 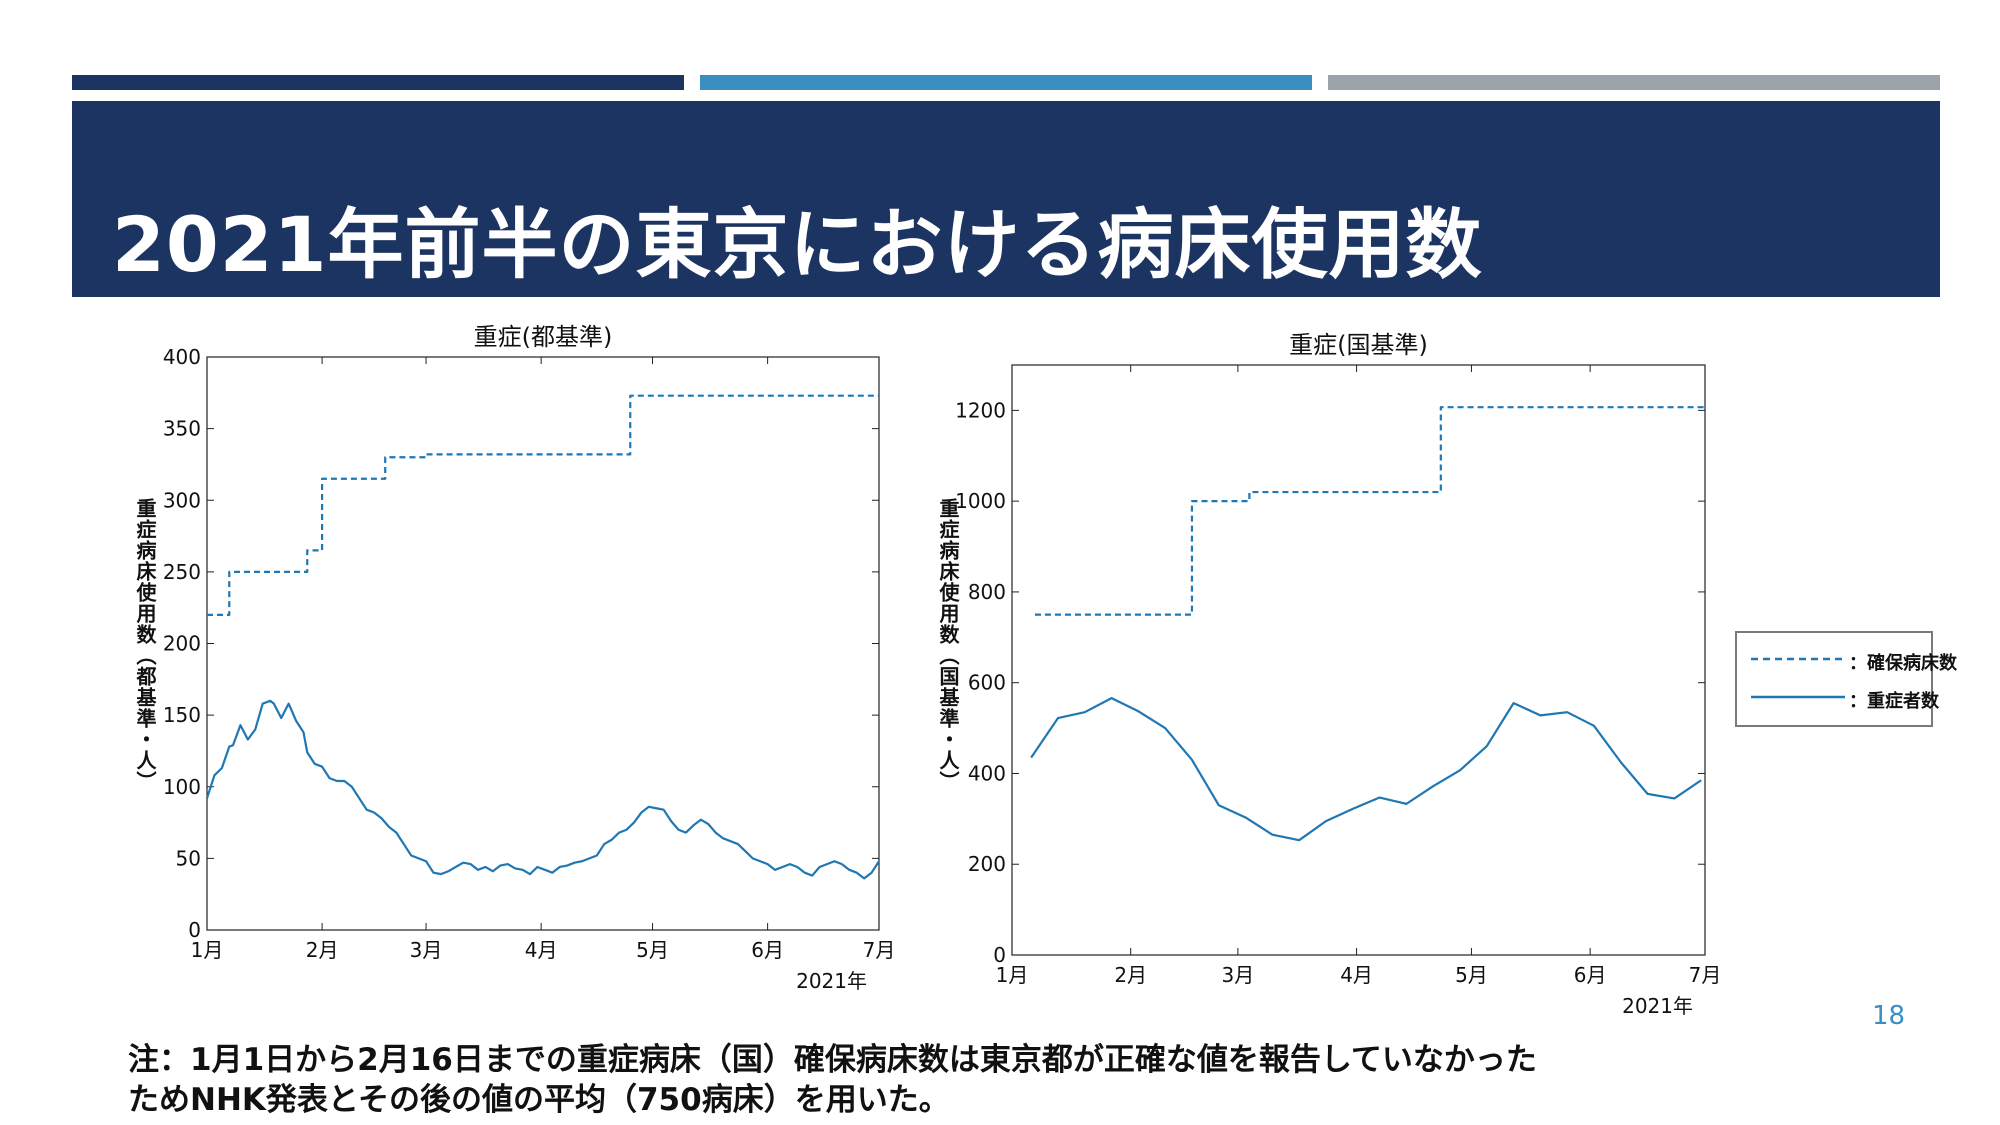 I want to click on legend-item-capacity: ：確保病床数, so click(x=1836, y=661).